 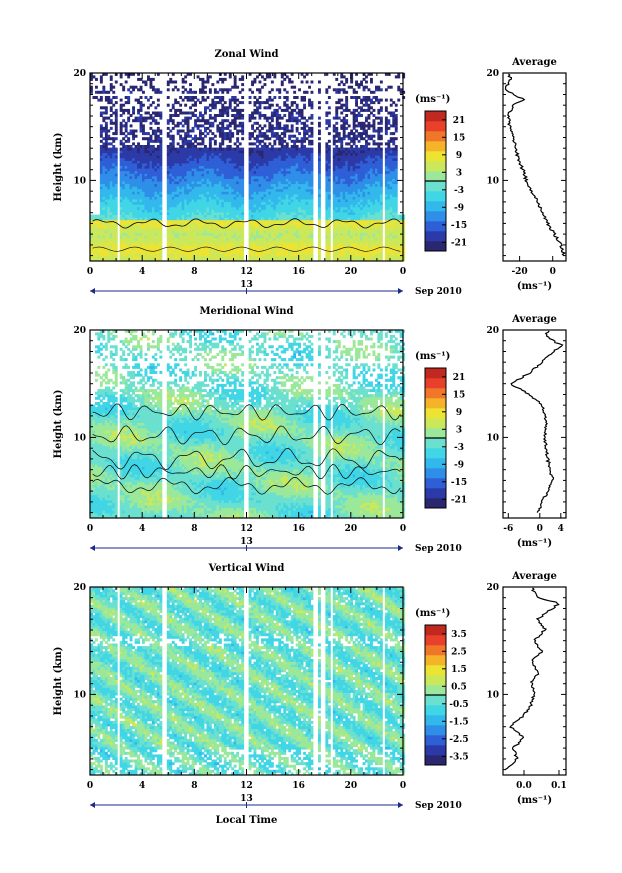 What do you see at coordinates (247, 820) in the screenshot?
I see `x-axis-label: Local Time` at bounding box center [247, 820].